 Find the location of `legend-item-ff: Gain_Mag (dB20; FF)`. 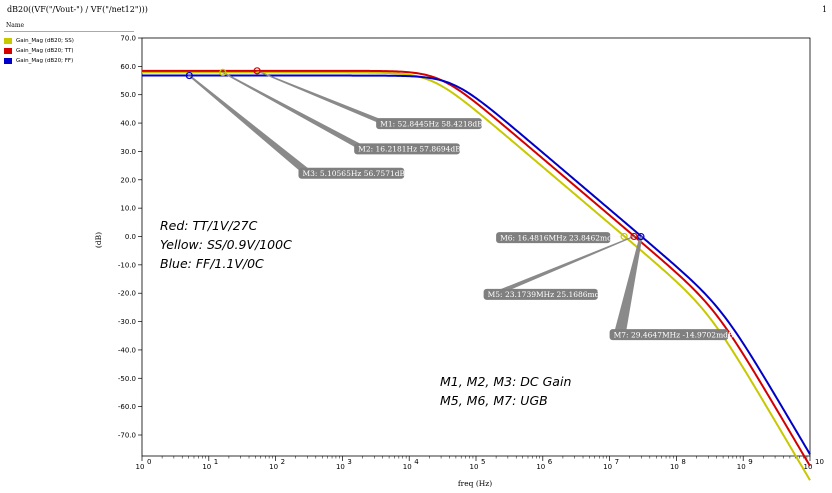

legend-item-ff: Gain_Mag (dB20; FF) is located at coordinates (69, 61).